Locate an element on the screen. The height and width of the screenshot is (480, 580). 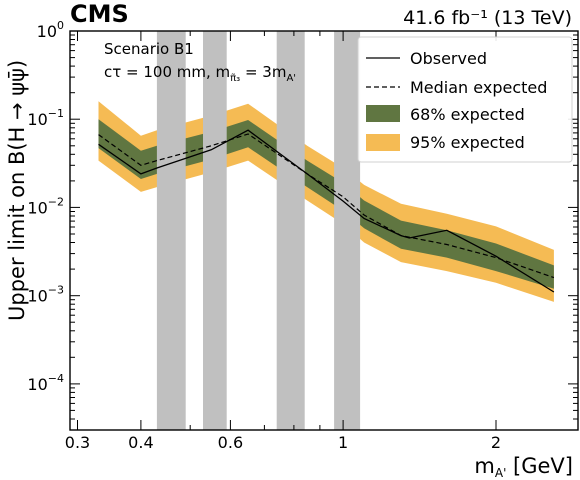
x-tick-label: 0.6 is located at coordinates (230, 442).